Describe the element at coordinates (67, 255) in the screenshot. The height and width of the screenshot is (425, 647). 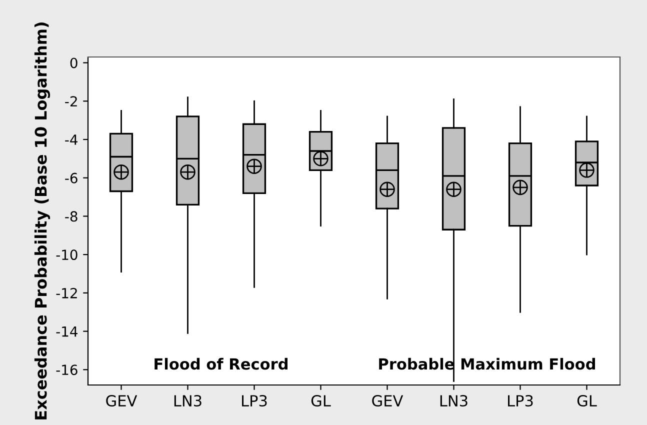
I see `y-tick-label: -10` at that location.